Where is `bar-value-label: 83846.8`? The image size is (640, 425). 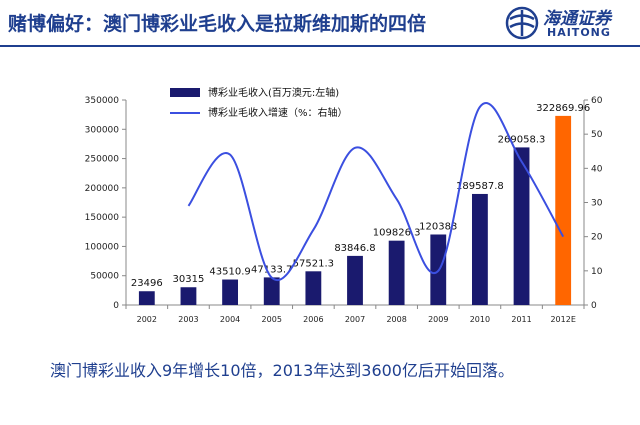 bar-value-label: 83846.8 is located at coordinates (354, 248).